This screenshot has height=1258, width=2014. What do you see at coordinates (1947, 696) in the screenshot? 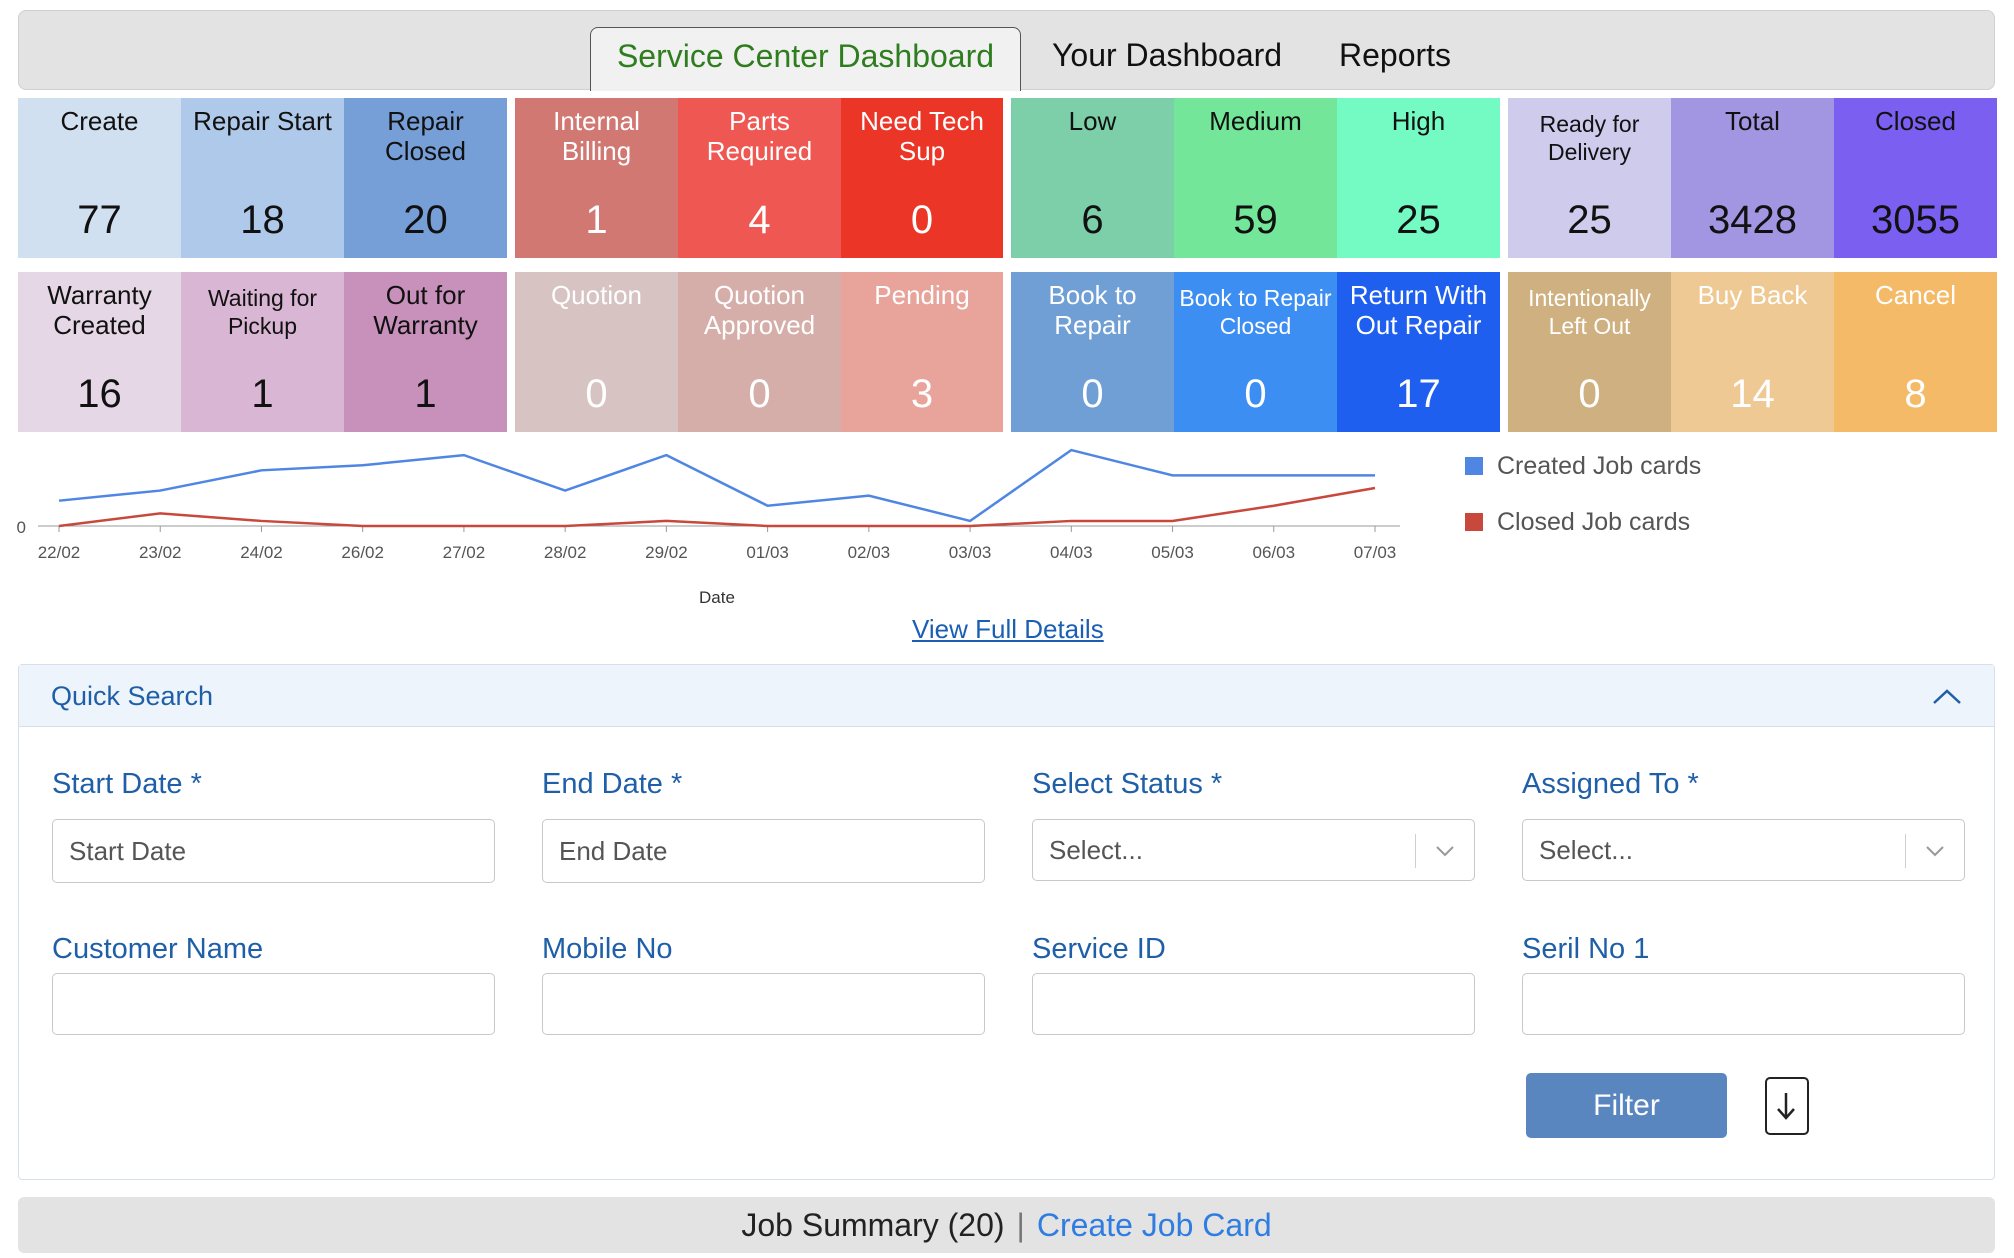
I see `chevron-up-icon` at bounding box center [1947, 696].